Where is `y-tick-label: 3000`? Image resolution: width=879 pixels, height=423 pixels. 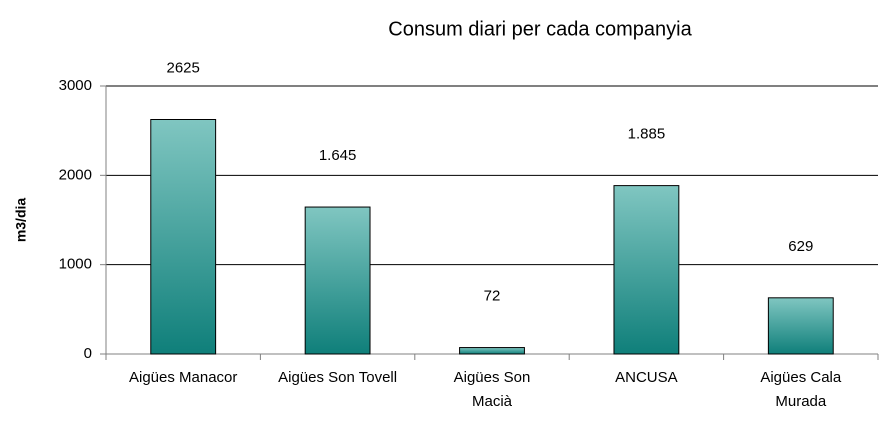 y-tick-label: 3000 is located at coordinates (75, 85).